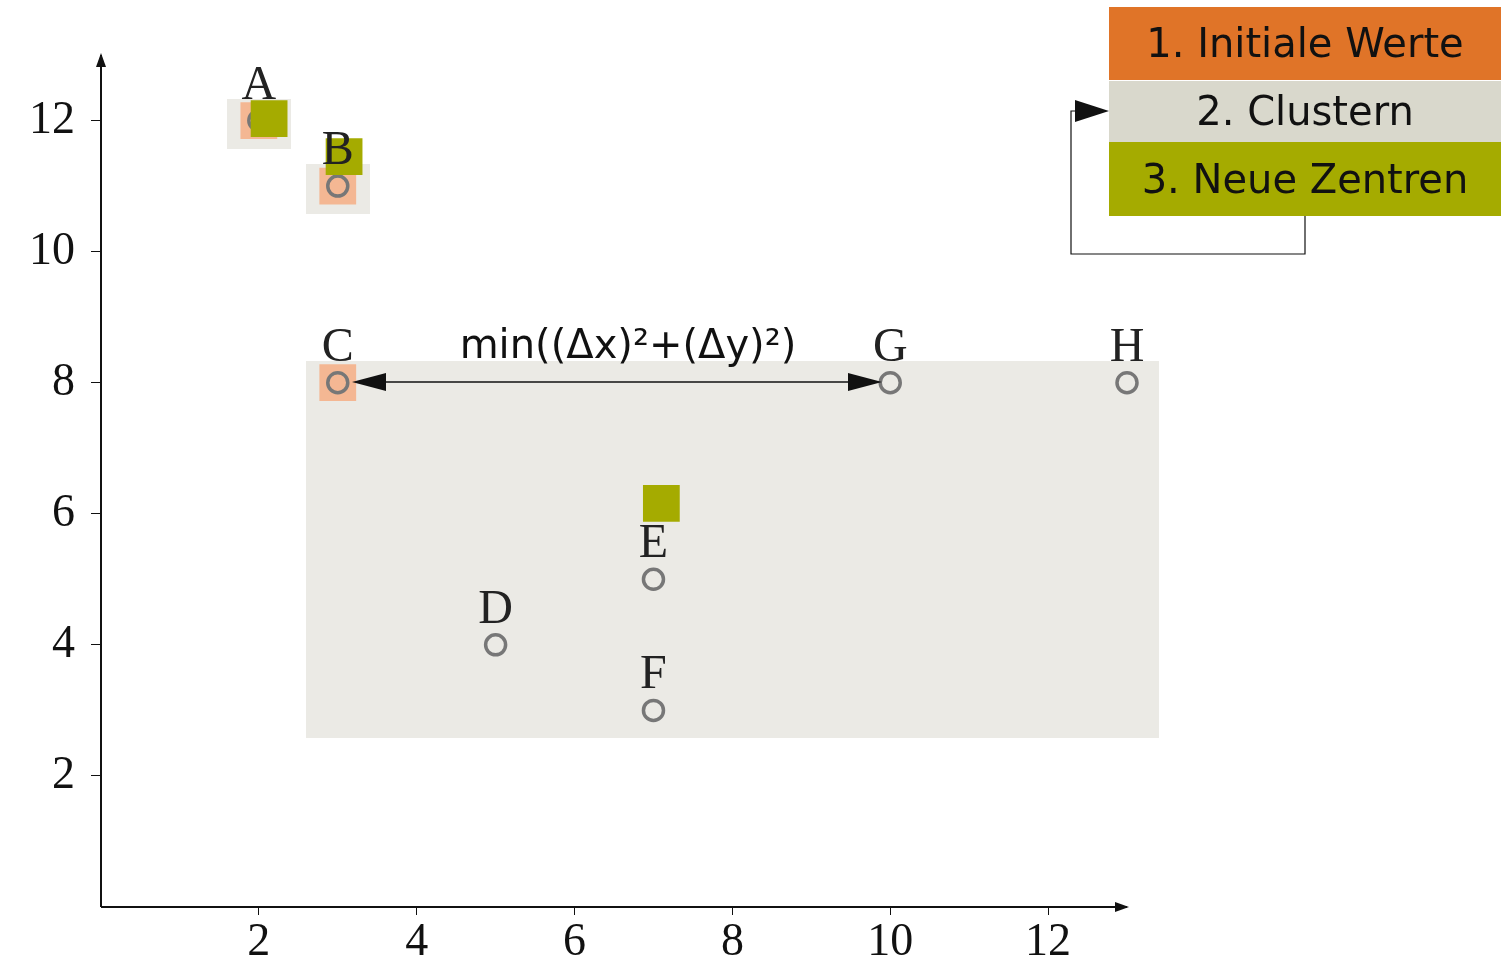 This screenshot has height=980, width=1505. I want to click on y-tick-label: 6, so click(63, 510).